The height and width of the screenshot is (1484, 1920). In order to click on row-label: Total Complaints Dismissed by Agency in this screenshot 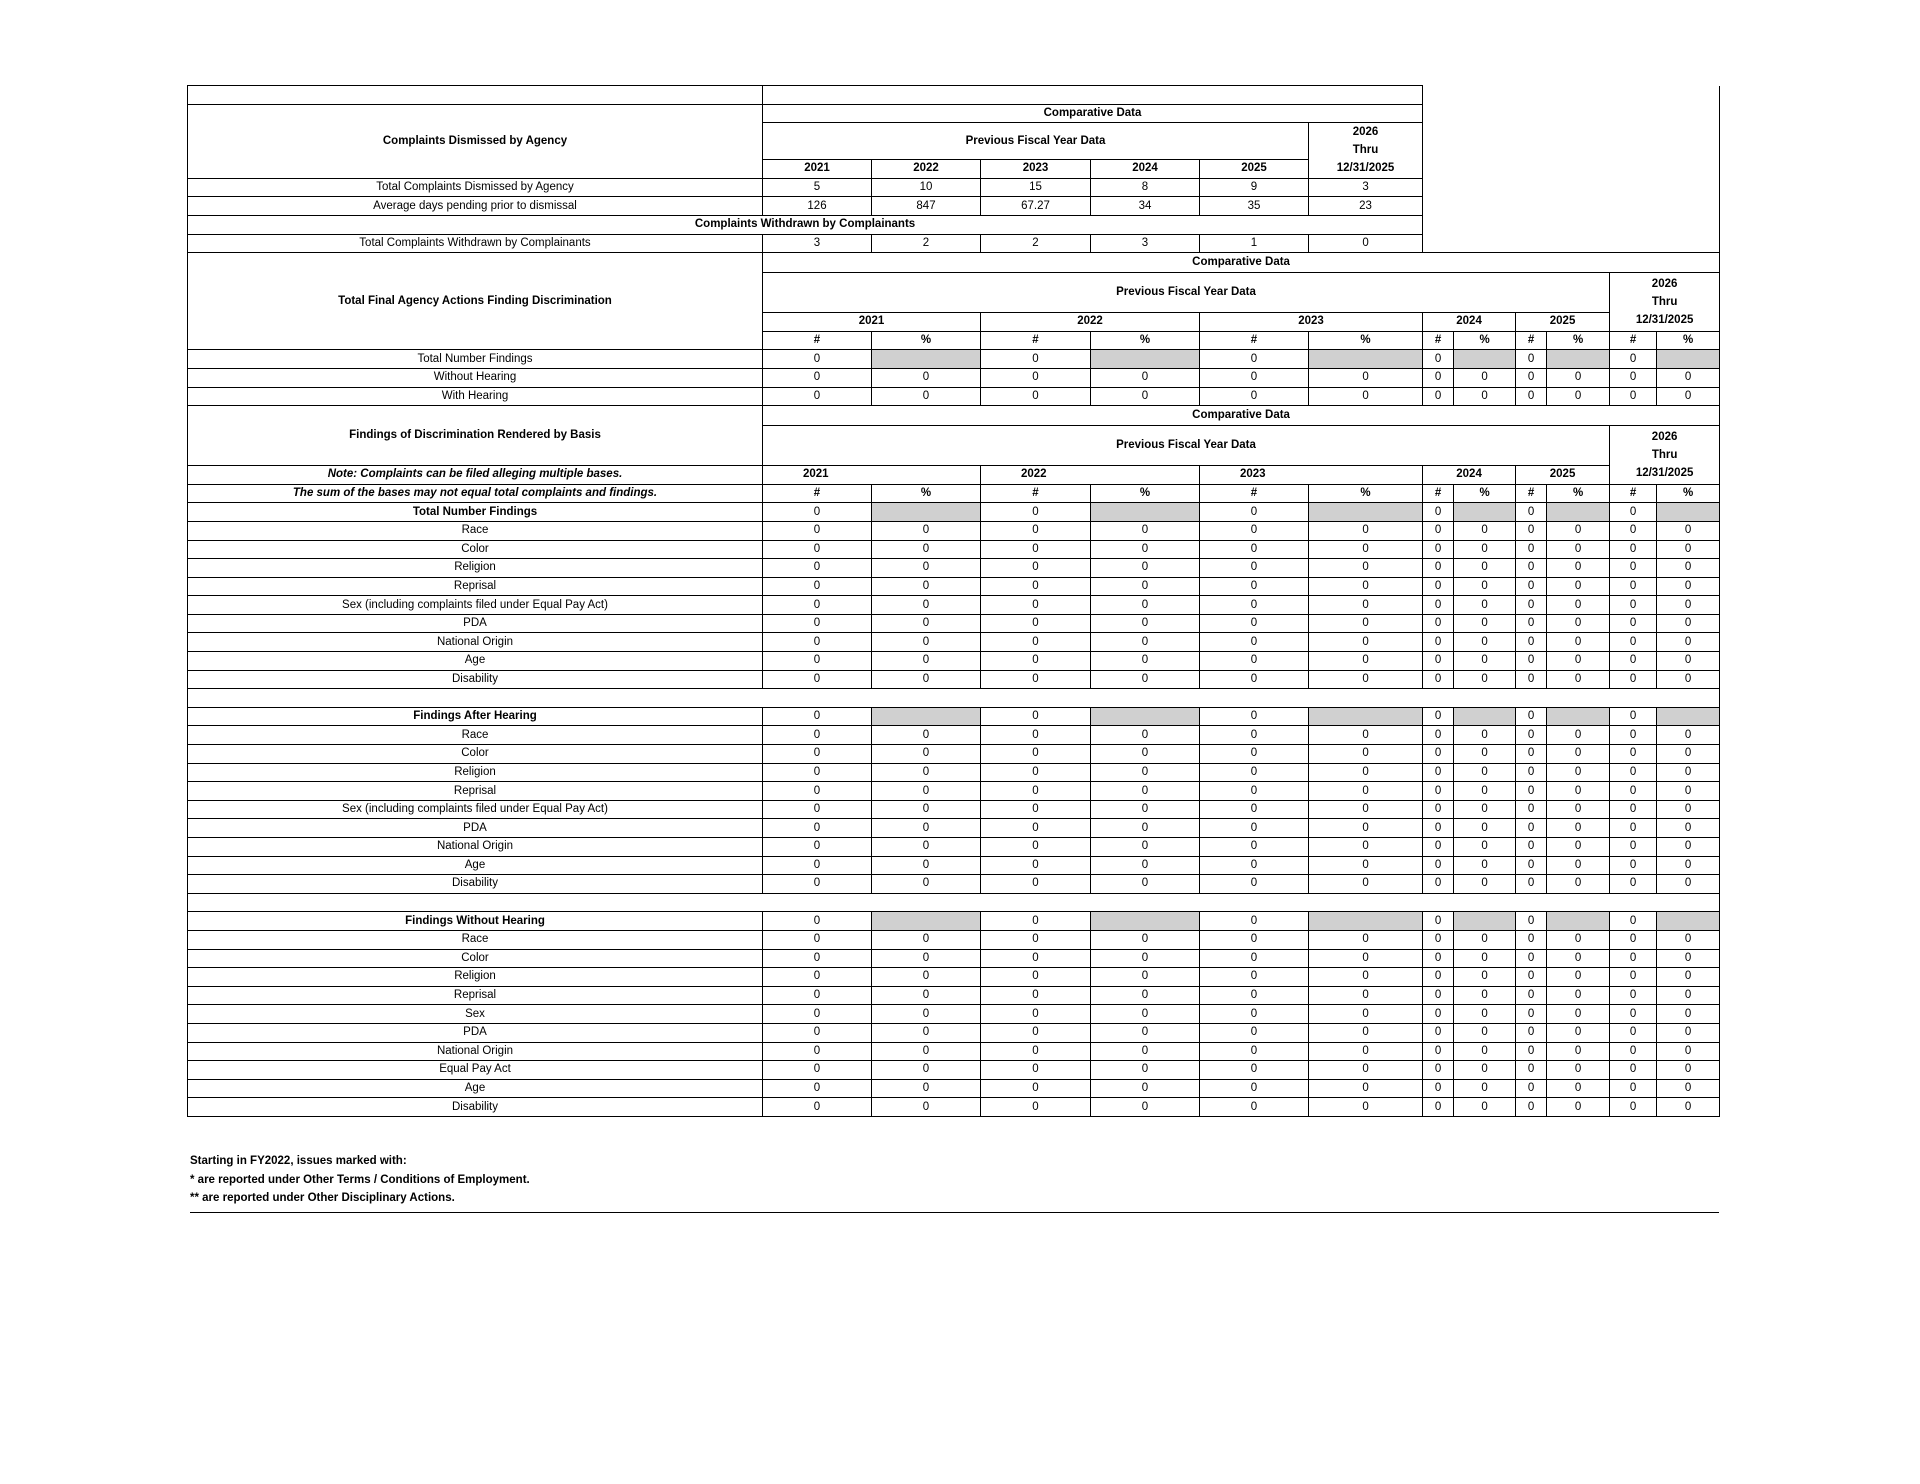, I will do `click(475, 187)`.